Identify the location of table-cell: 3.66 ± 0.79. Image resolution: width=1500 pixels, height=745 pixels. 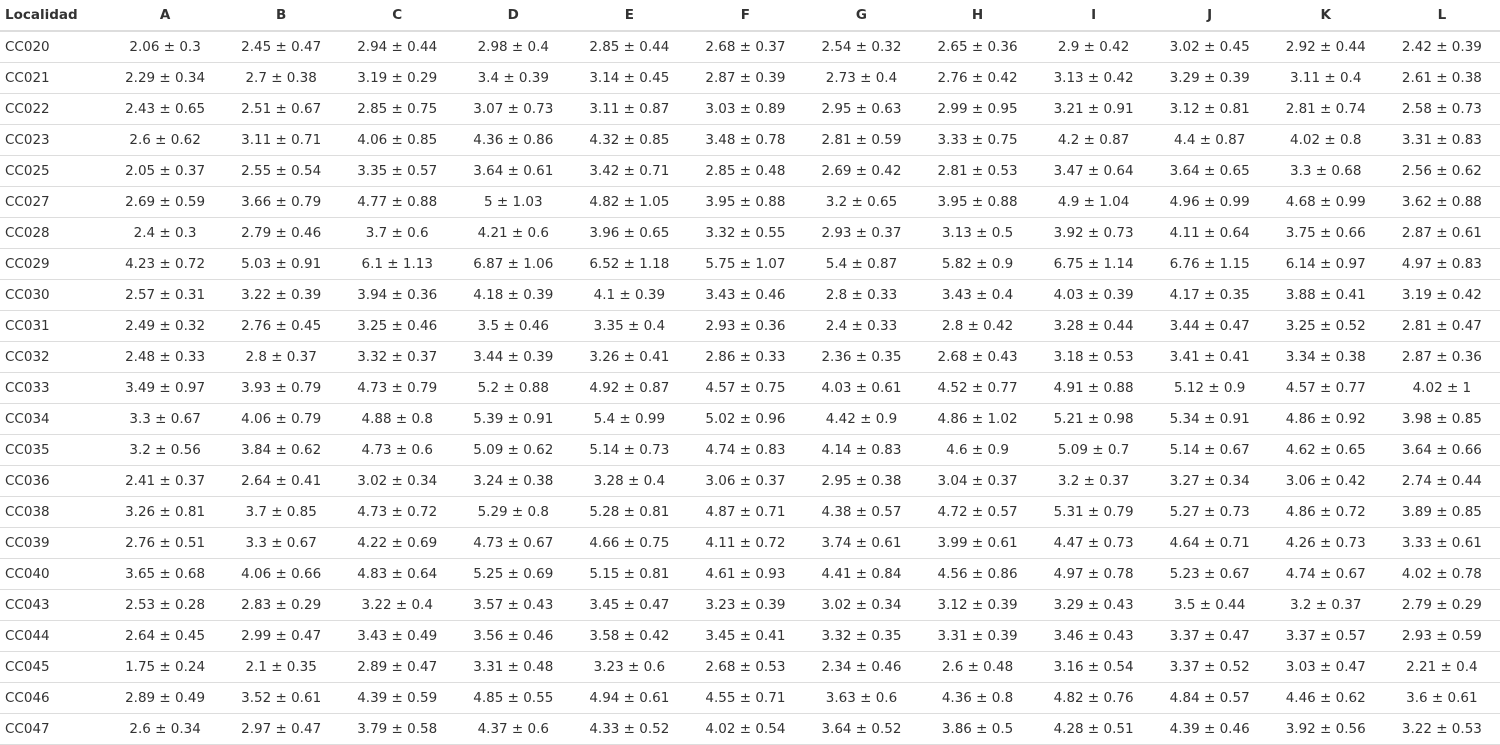
(281, 202).